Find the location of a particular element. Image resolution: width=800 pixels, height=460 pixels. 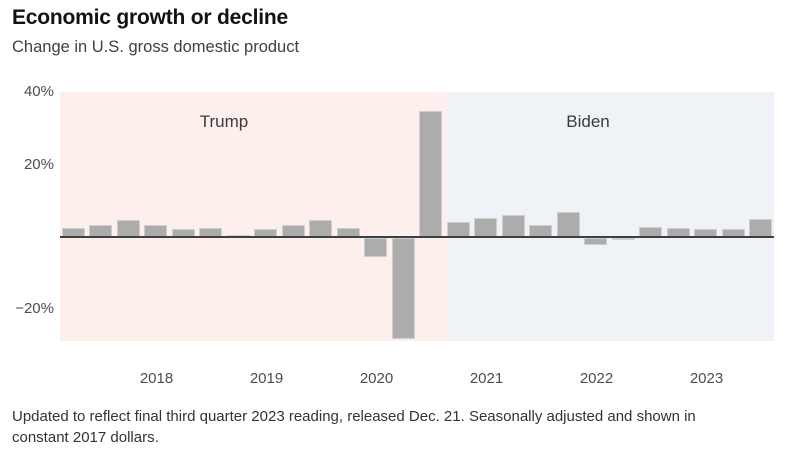

bar-2020-q1 is located at coordinates (375, 248).